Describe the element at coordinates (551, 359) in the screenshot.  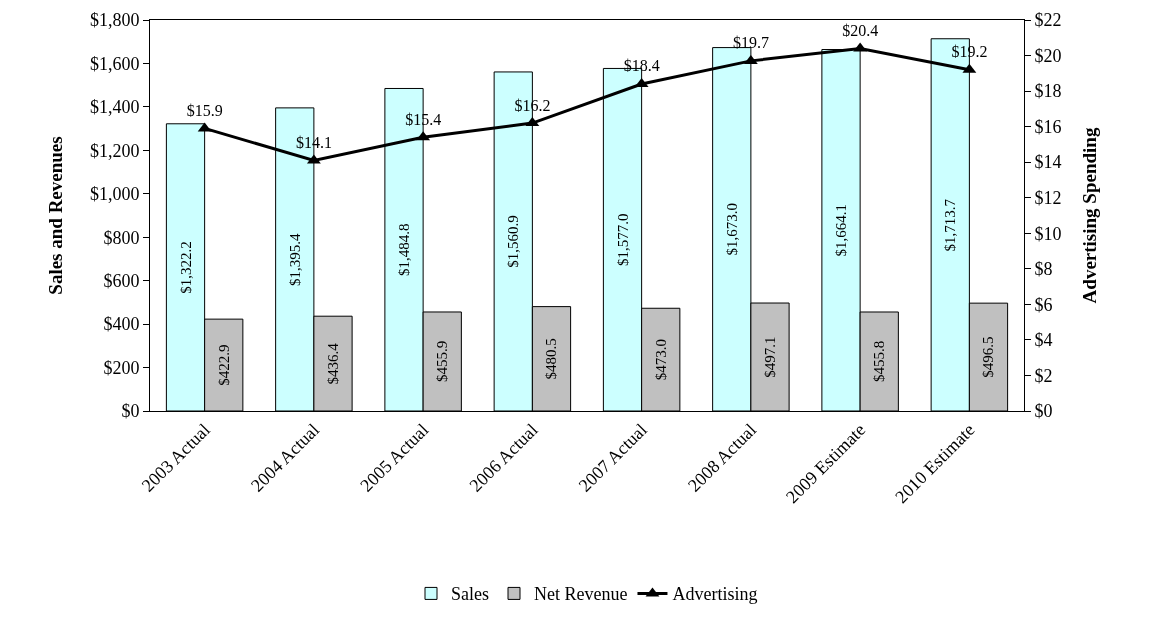
I see `data-label: $480.5` at that location.